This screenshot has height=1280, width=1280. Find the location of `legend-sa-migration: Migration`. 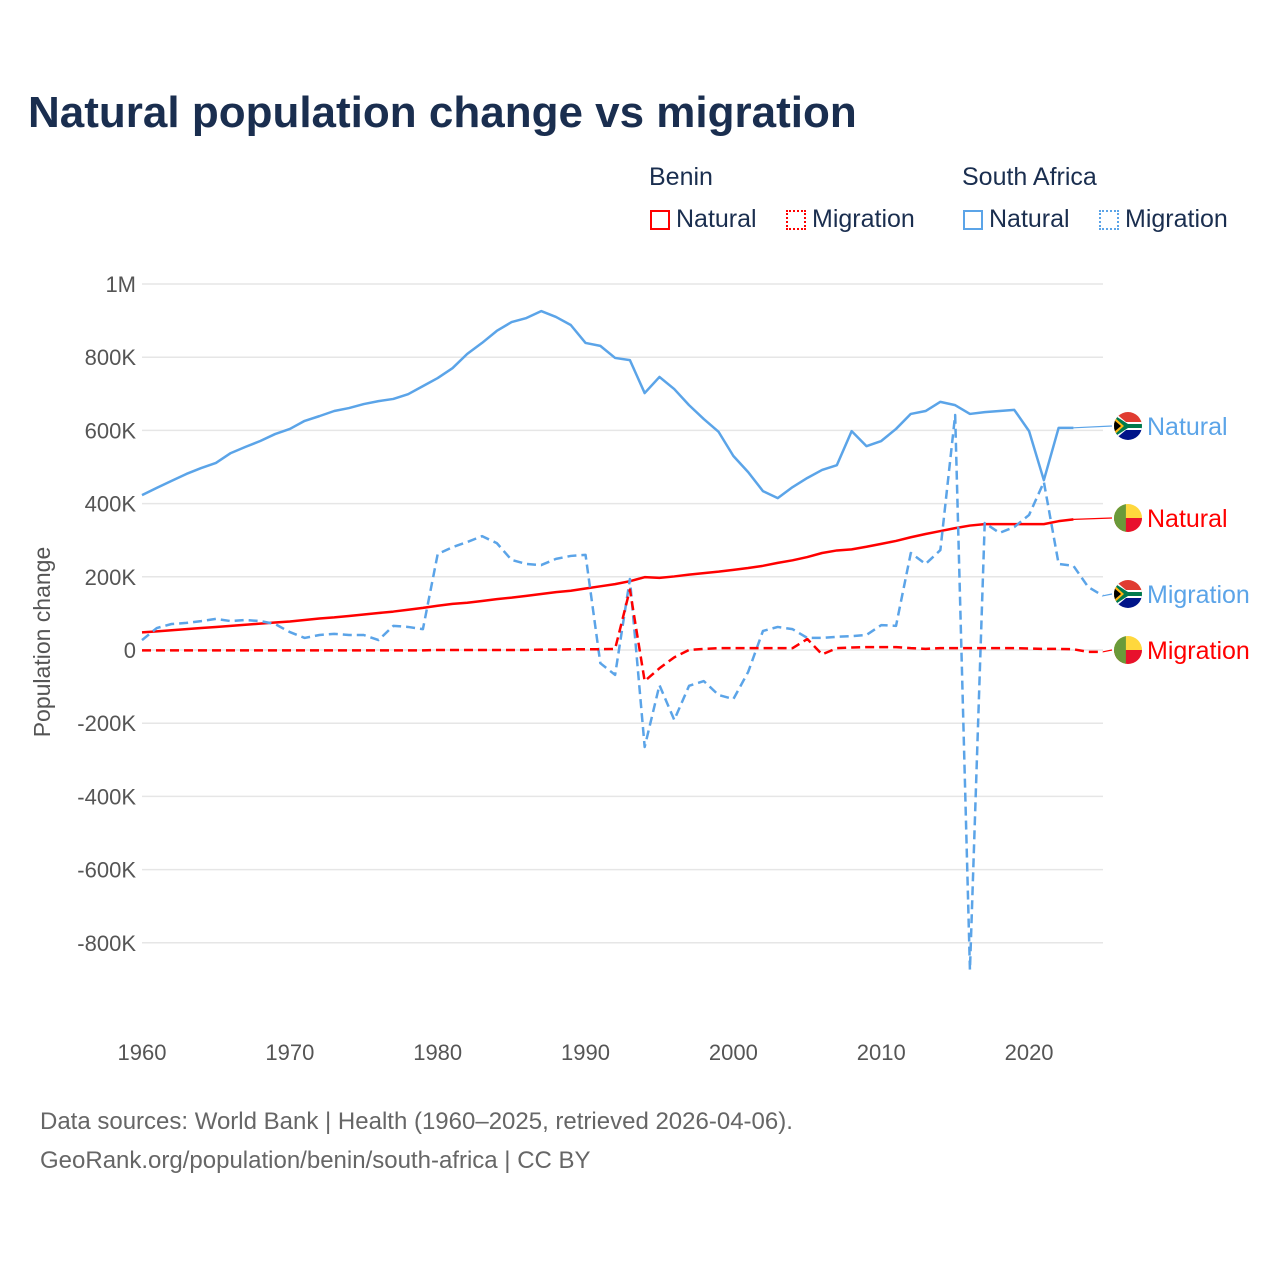

legend-sa-migration: Migration is located at coordinates (1163, 219).